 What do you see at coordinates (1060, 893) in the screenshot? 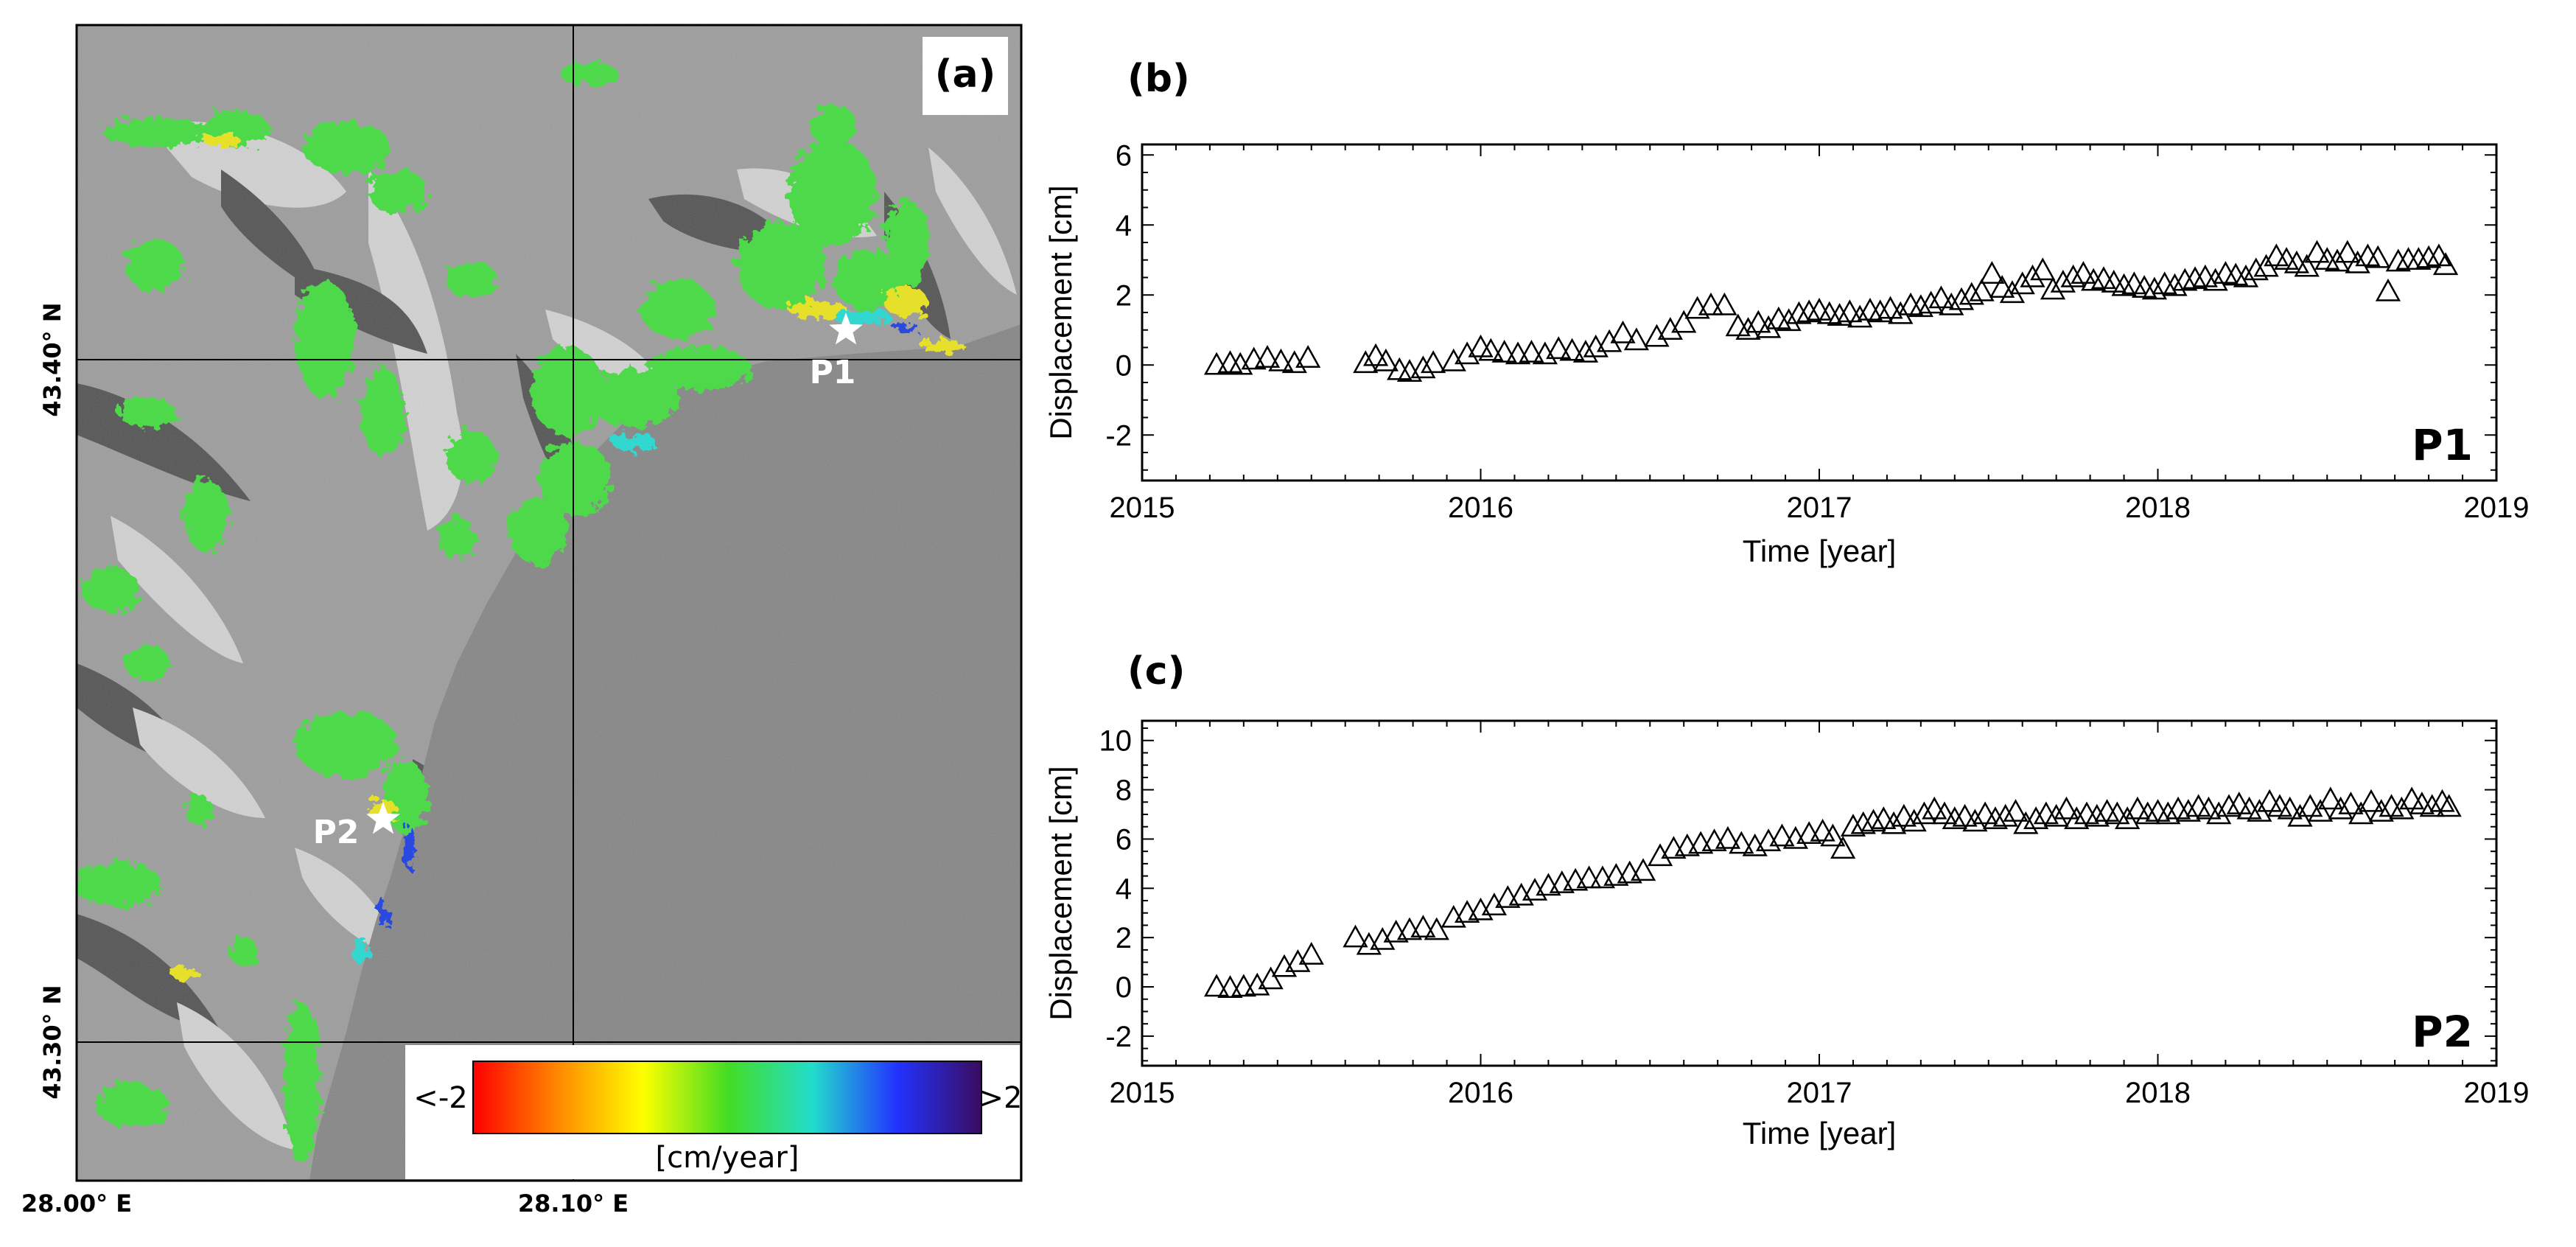
I see `y-axis-label: Displacement [cm]` at bounding box center [1060, 893].